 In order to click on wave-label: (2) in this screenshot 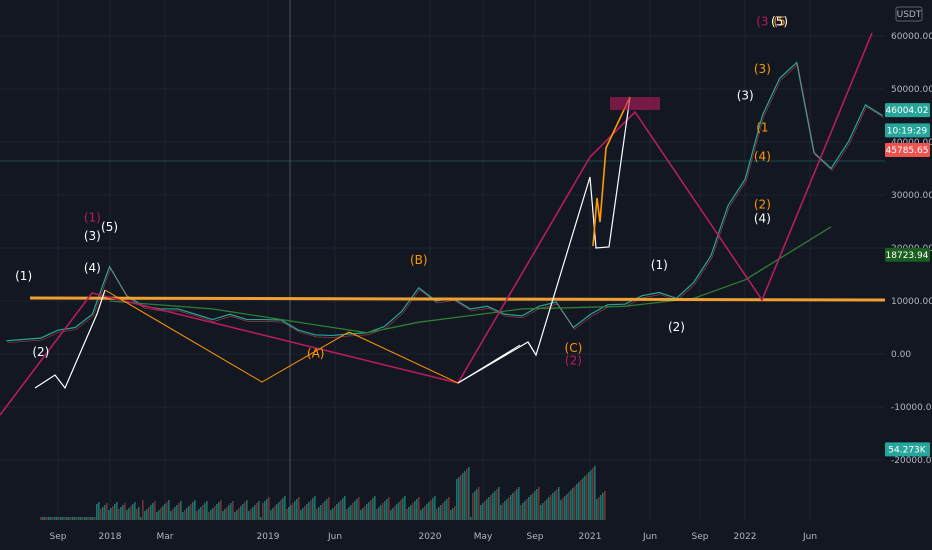, I will do `click(40, 352)`.